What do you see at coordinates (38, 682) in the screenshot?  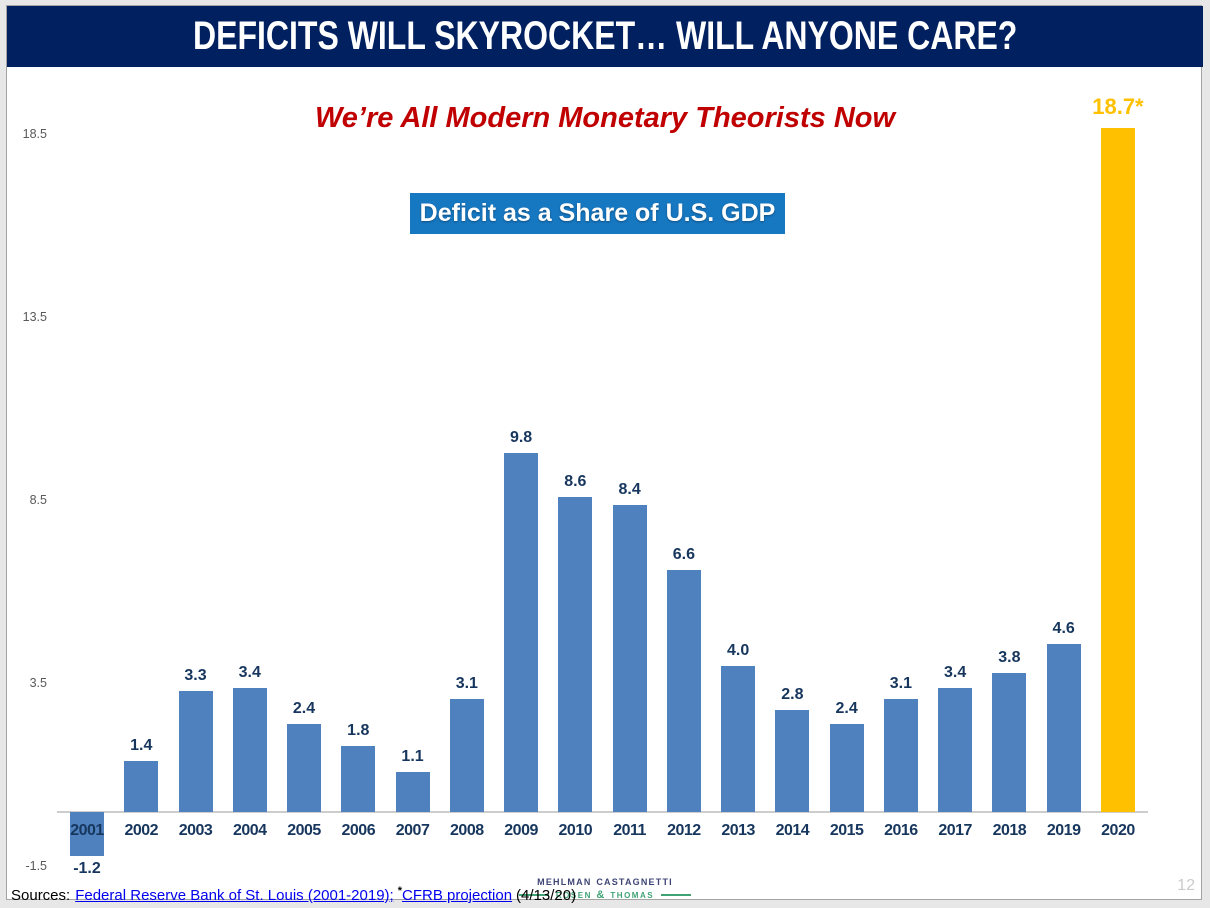 I see `y-axis-tick-3.5: 3.5` at bounding box center [38, 682].